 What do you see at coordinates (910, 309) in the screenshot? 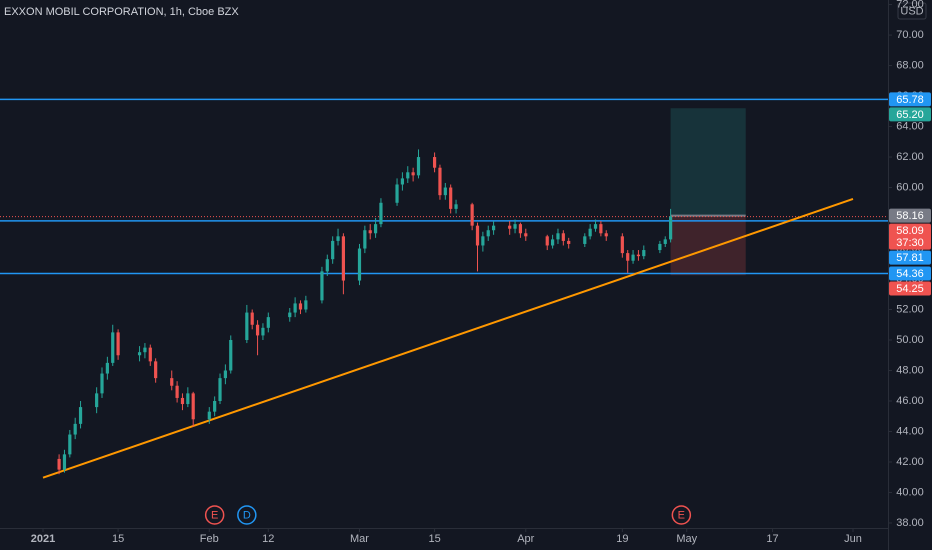
I see `y-tick-label: 52.00` at bounding box center [910, 309].